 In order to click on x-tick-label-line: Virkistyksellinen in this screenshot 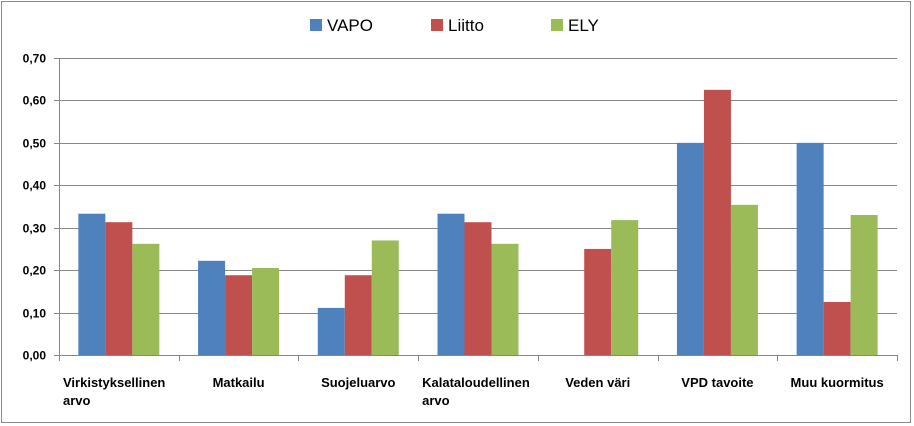, I will do `click(114, 382)`.